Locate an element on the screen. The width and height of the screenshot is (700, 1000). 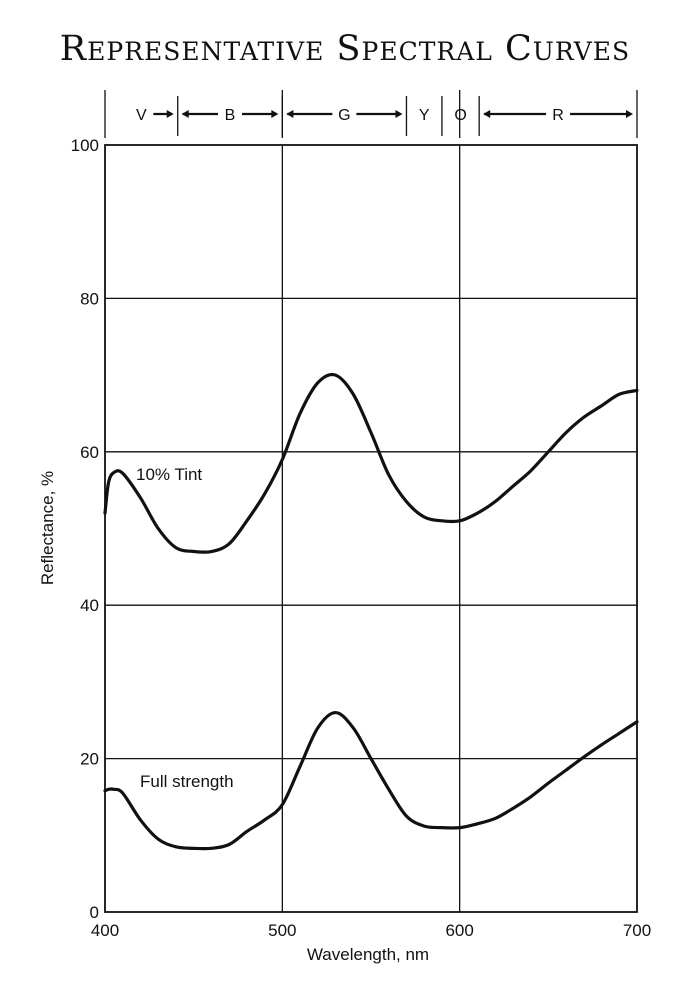
x-tick-label-700: 700 is located at coordinates (637, 930).